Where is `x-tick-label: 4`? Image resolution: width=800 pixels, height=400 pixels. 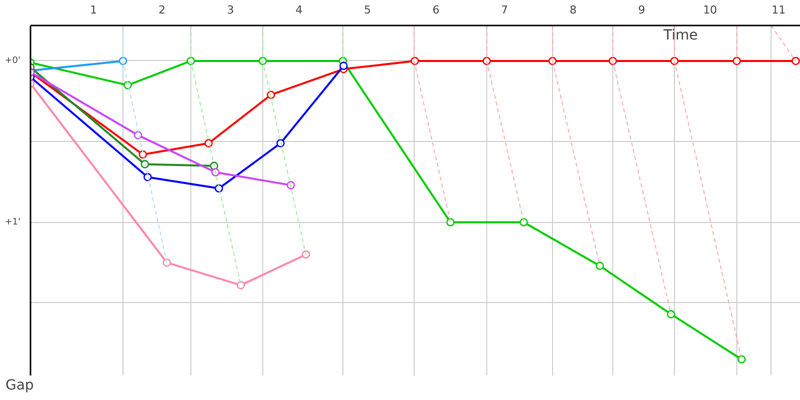
x-tick-label: 4 is located at coordinates (299, 10).